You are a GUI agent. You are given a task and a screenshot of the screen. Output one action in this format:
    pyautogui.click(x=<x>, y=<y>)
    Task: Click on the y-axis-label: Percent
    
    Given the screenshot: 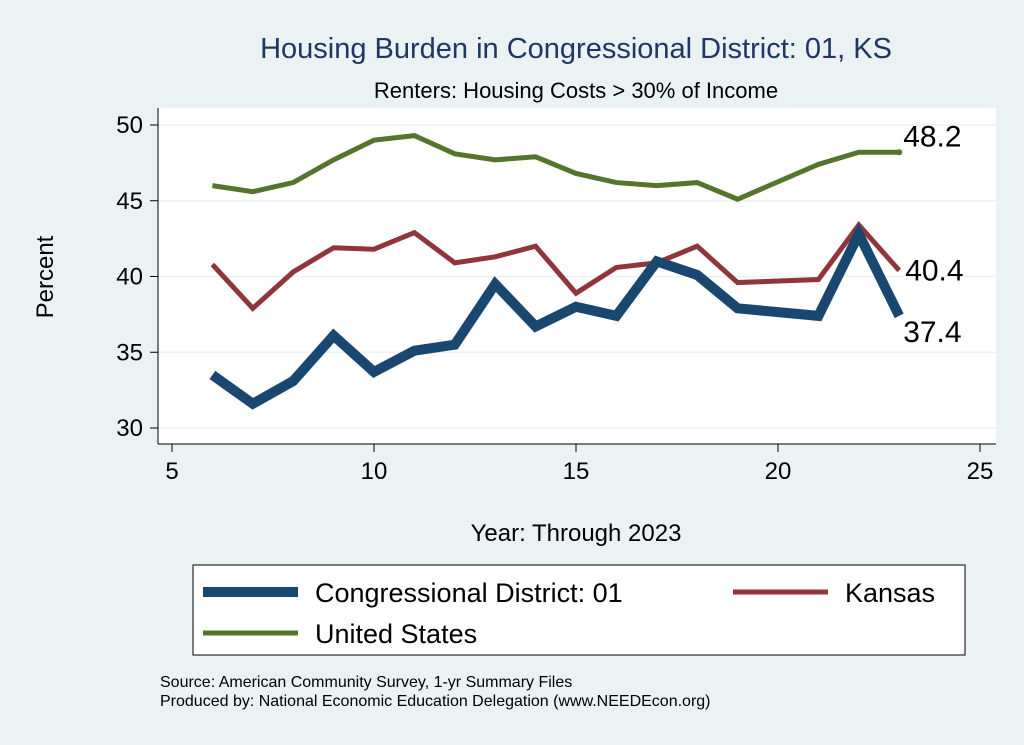 What is the action you would take?
    pyautogui.click(x=45, y=276)
    